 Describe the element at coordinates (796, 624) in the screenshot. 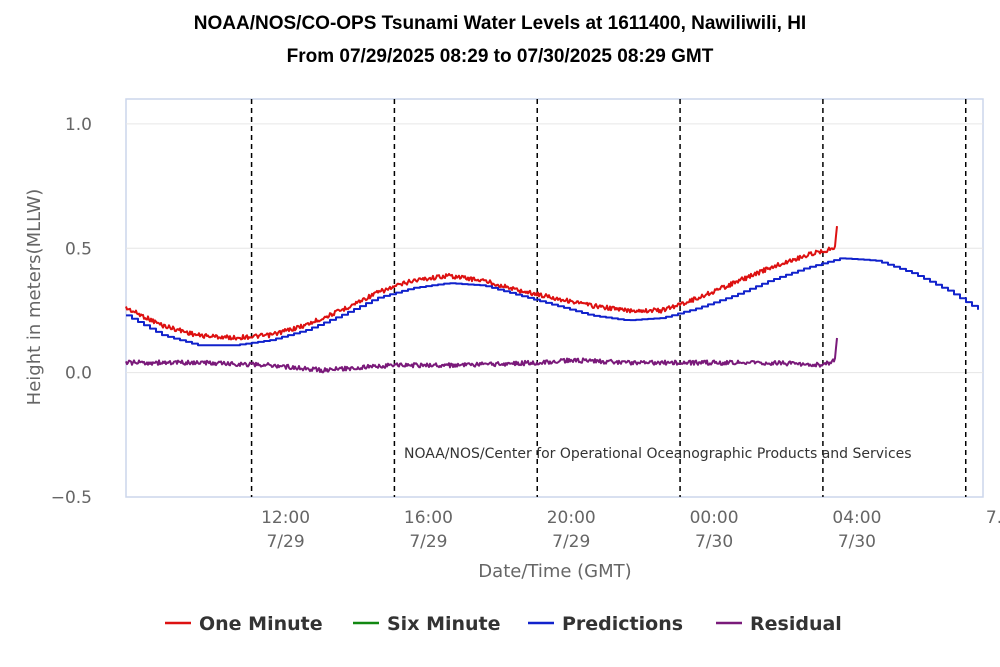

I see `legend-label: Residual` at that location.